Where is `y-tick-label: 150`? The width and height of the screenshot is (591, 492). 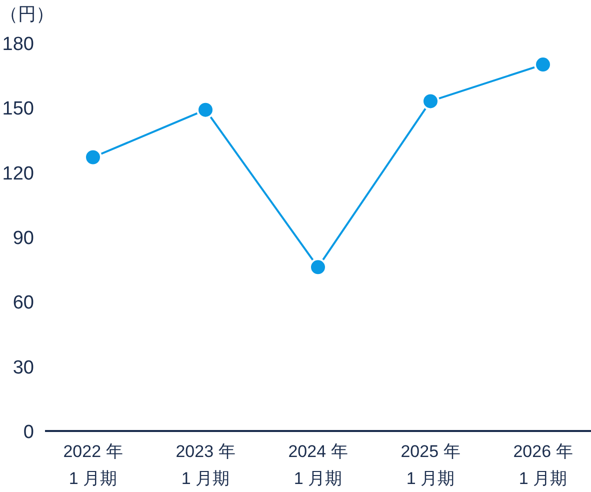 y-tick-label: 150 is located at coordinates (18, 109).